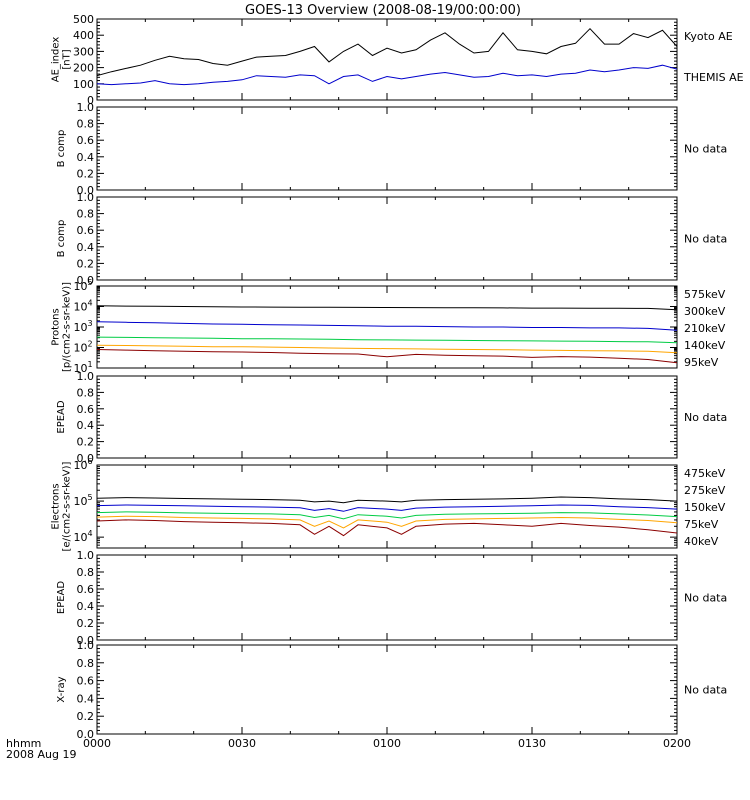 The image size is (750, 800). I want to click on y-axis-label: [p/(cm2-s-sr-keV)], so click(67, 327).